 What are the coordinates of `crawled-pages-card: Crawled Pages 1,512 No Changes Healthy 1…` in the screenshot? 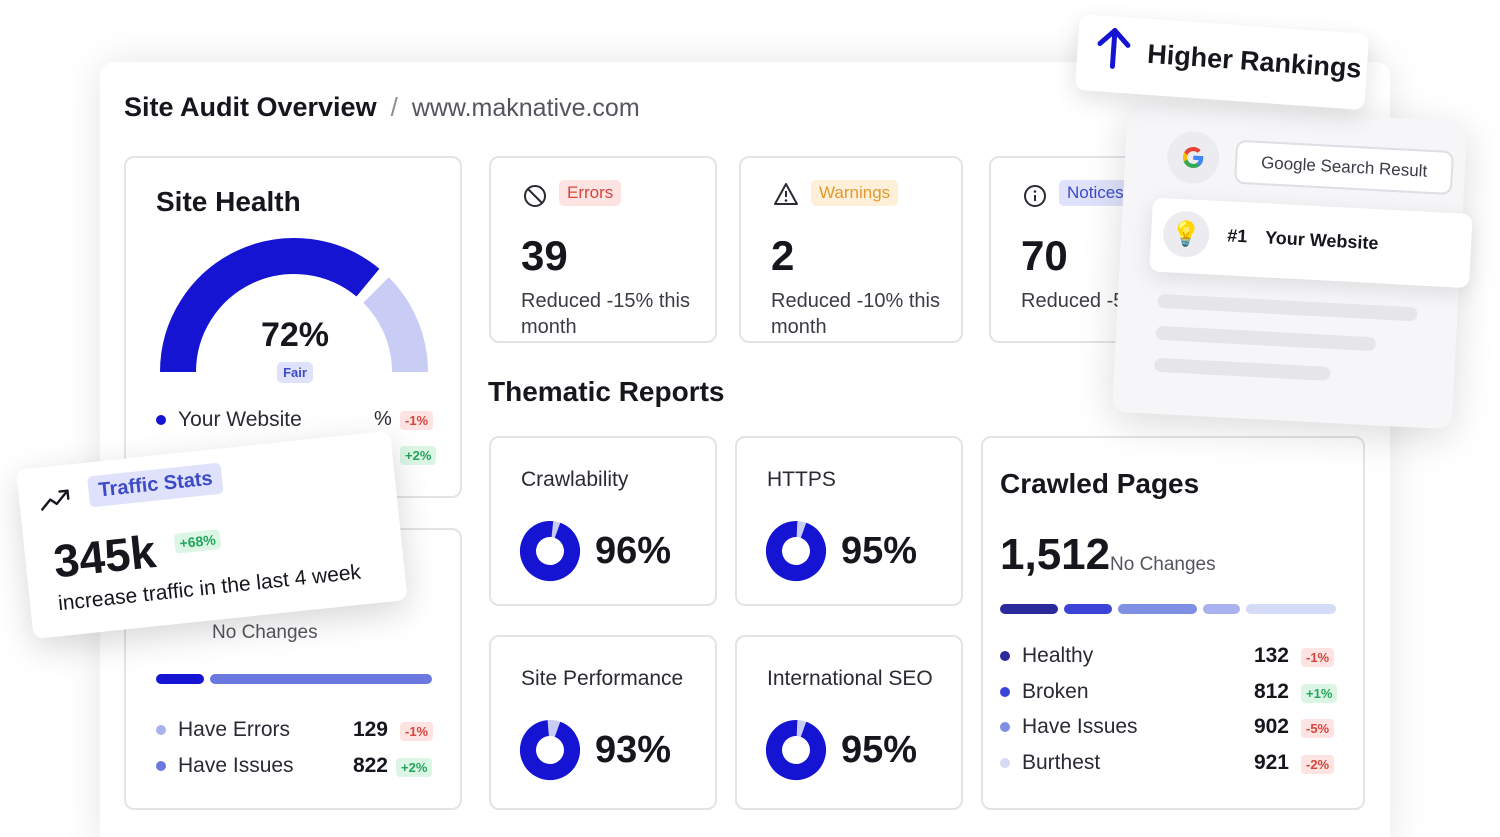 It's located at (1173, 623).